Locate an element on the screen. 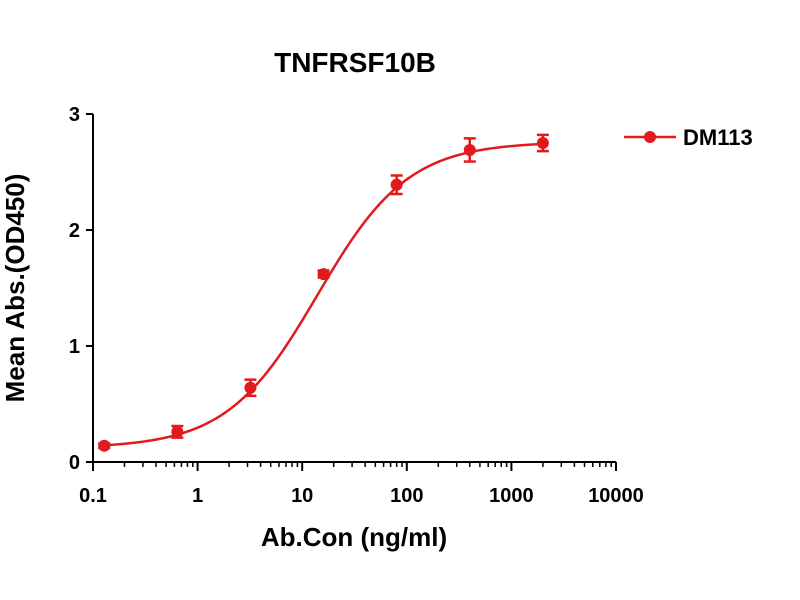 The image size is (800, 600). legend-marker is located at coordinates (650, 137).